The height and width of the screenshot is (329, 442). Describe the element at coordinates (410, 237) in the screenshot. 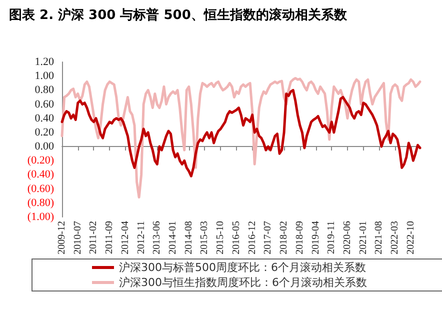

I see `x-tick-label: 2022-10` at that location.